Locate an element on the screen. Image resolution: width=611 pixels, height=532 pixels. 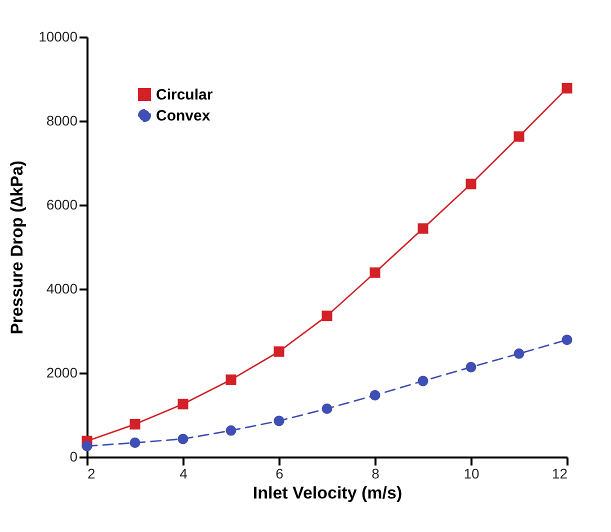
y-tick-label: 6000 is located at coordinates (62, 204).